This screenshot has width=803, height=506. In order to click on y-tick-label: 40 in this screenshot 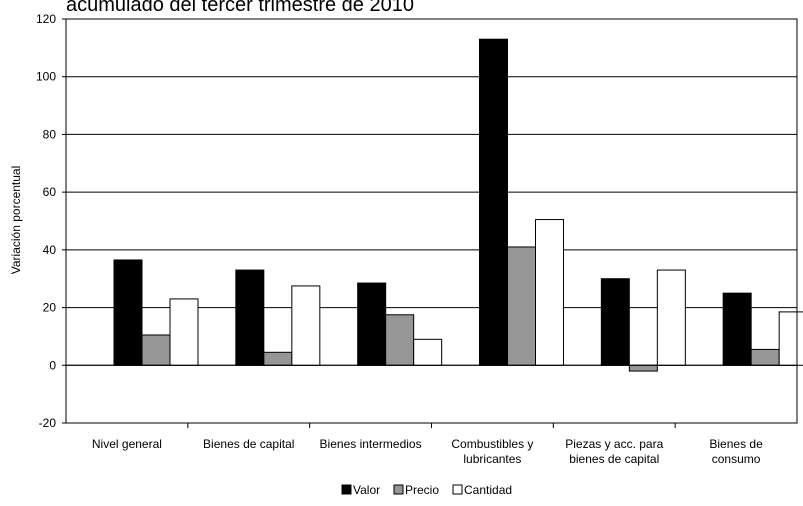, I will do `click(50, 250)`.